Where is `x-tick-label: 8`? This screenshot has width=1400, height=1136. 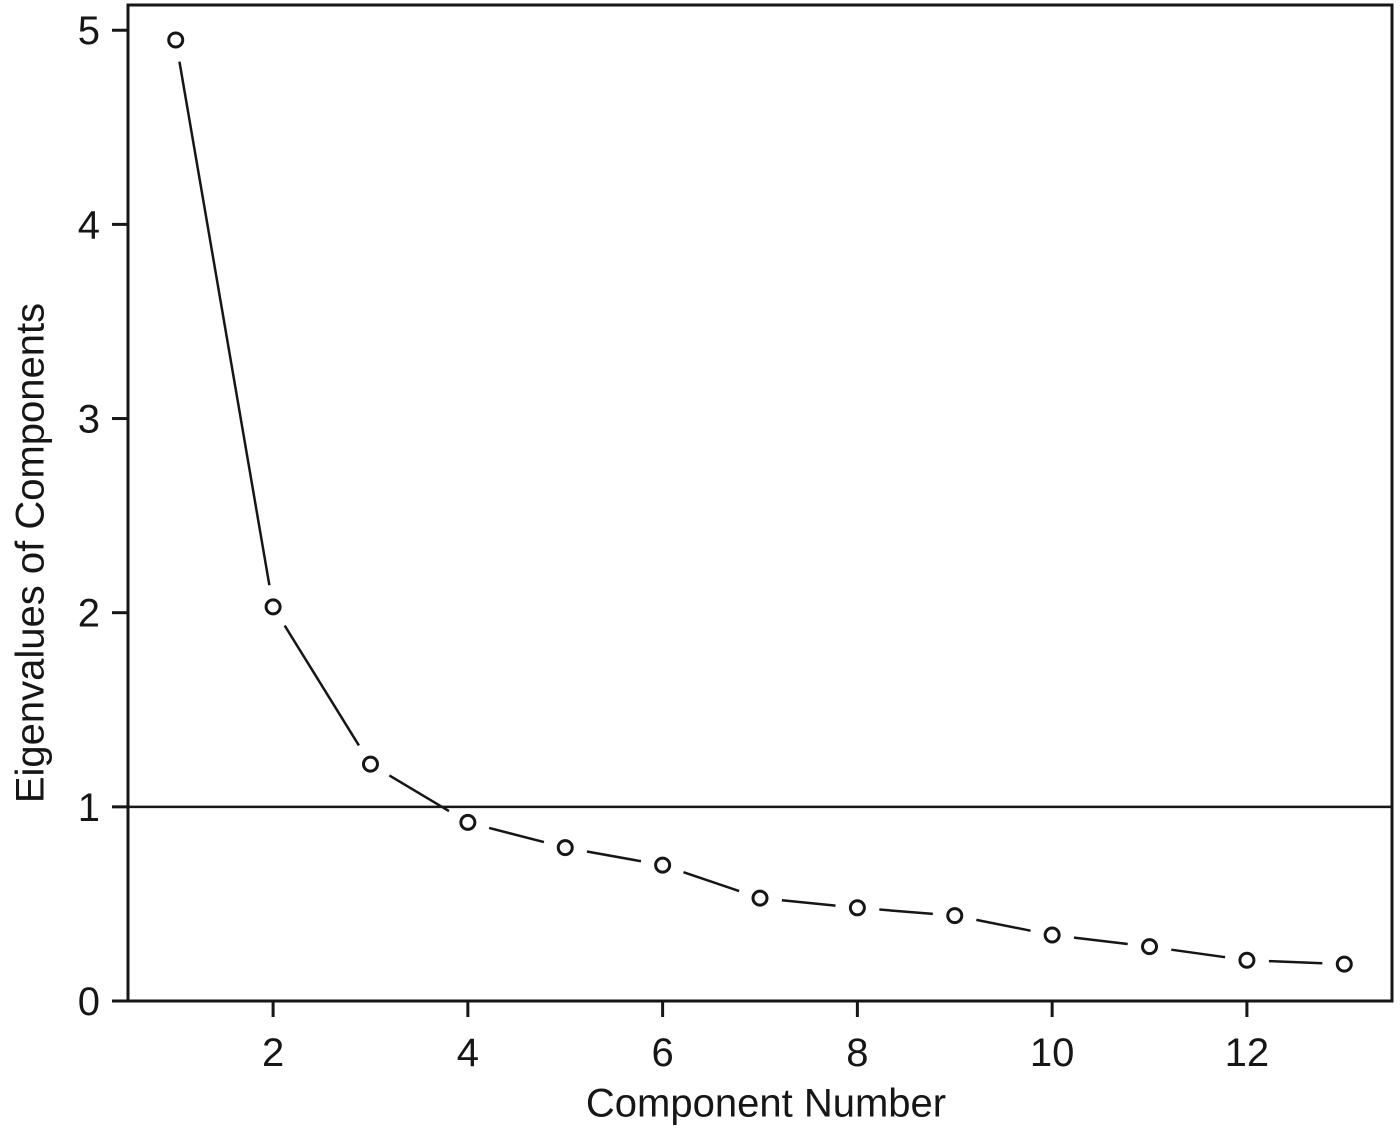 x-tick-label: 8 is located at coordinates (857, 1053).